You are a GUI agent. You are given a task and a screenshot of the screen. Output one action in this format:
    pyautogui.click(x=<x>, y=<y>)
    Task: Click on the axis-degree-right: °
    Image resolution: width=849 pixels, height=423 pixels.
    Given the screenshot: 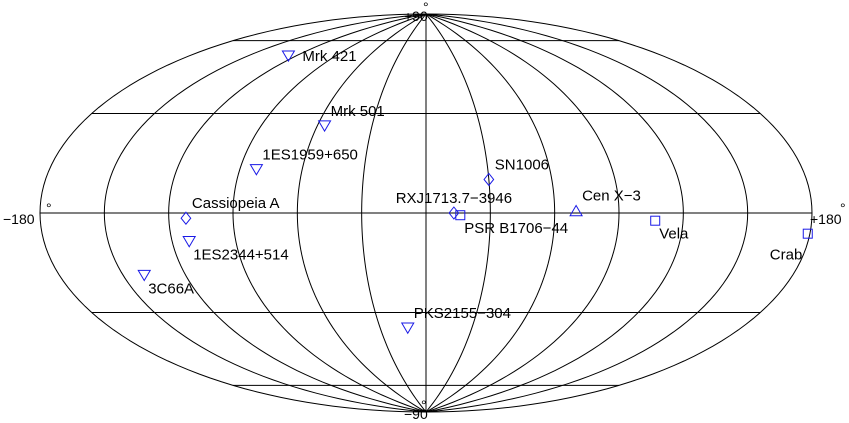 What is the action you would take?
    pyautogui.click(x=843, y=208)
    